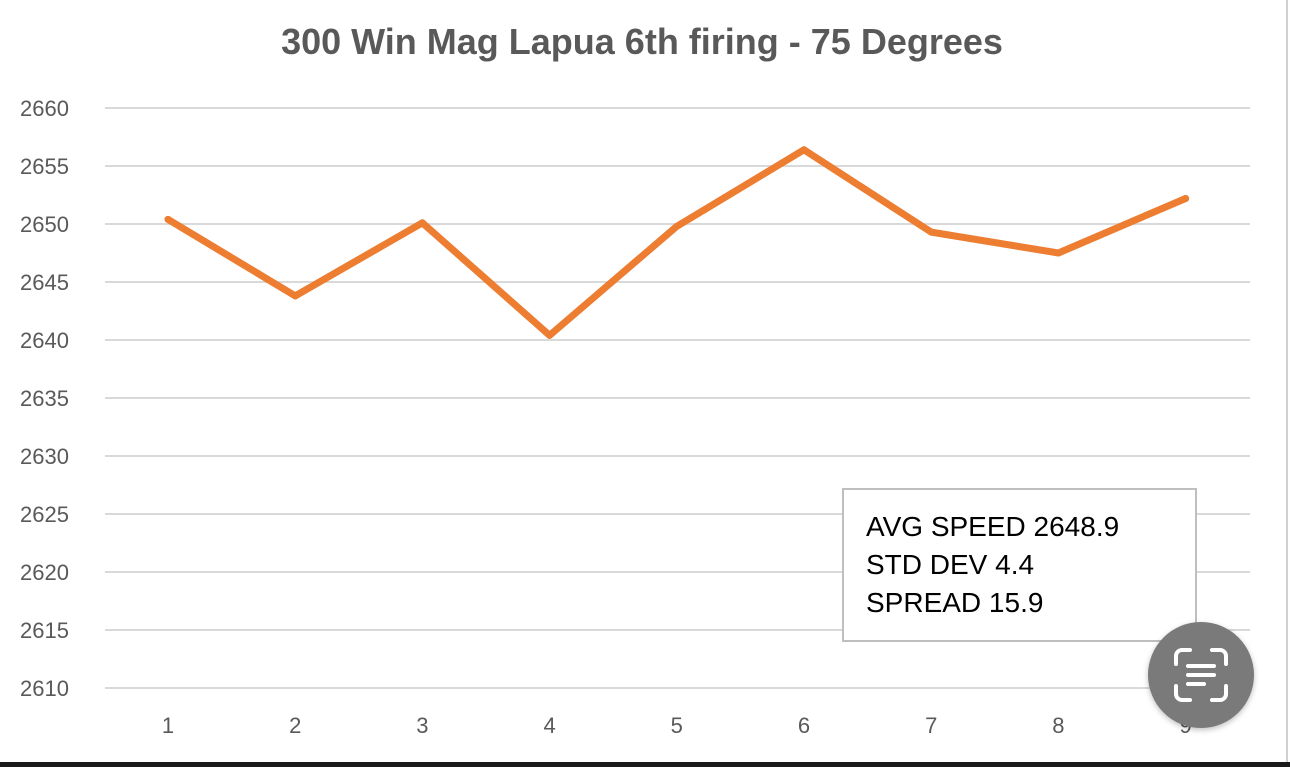 The width and height of the screenshot is (1290, 767). What do you see at coordinates (44, 688) in the screenshot?
I see `y-tick-label: 2610` at bounding box center [44, 688].